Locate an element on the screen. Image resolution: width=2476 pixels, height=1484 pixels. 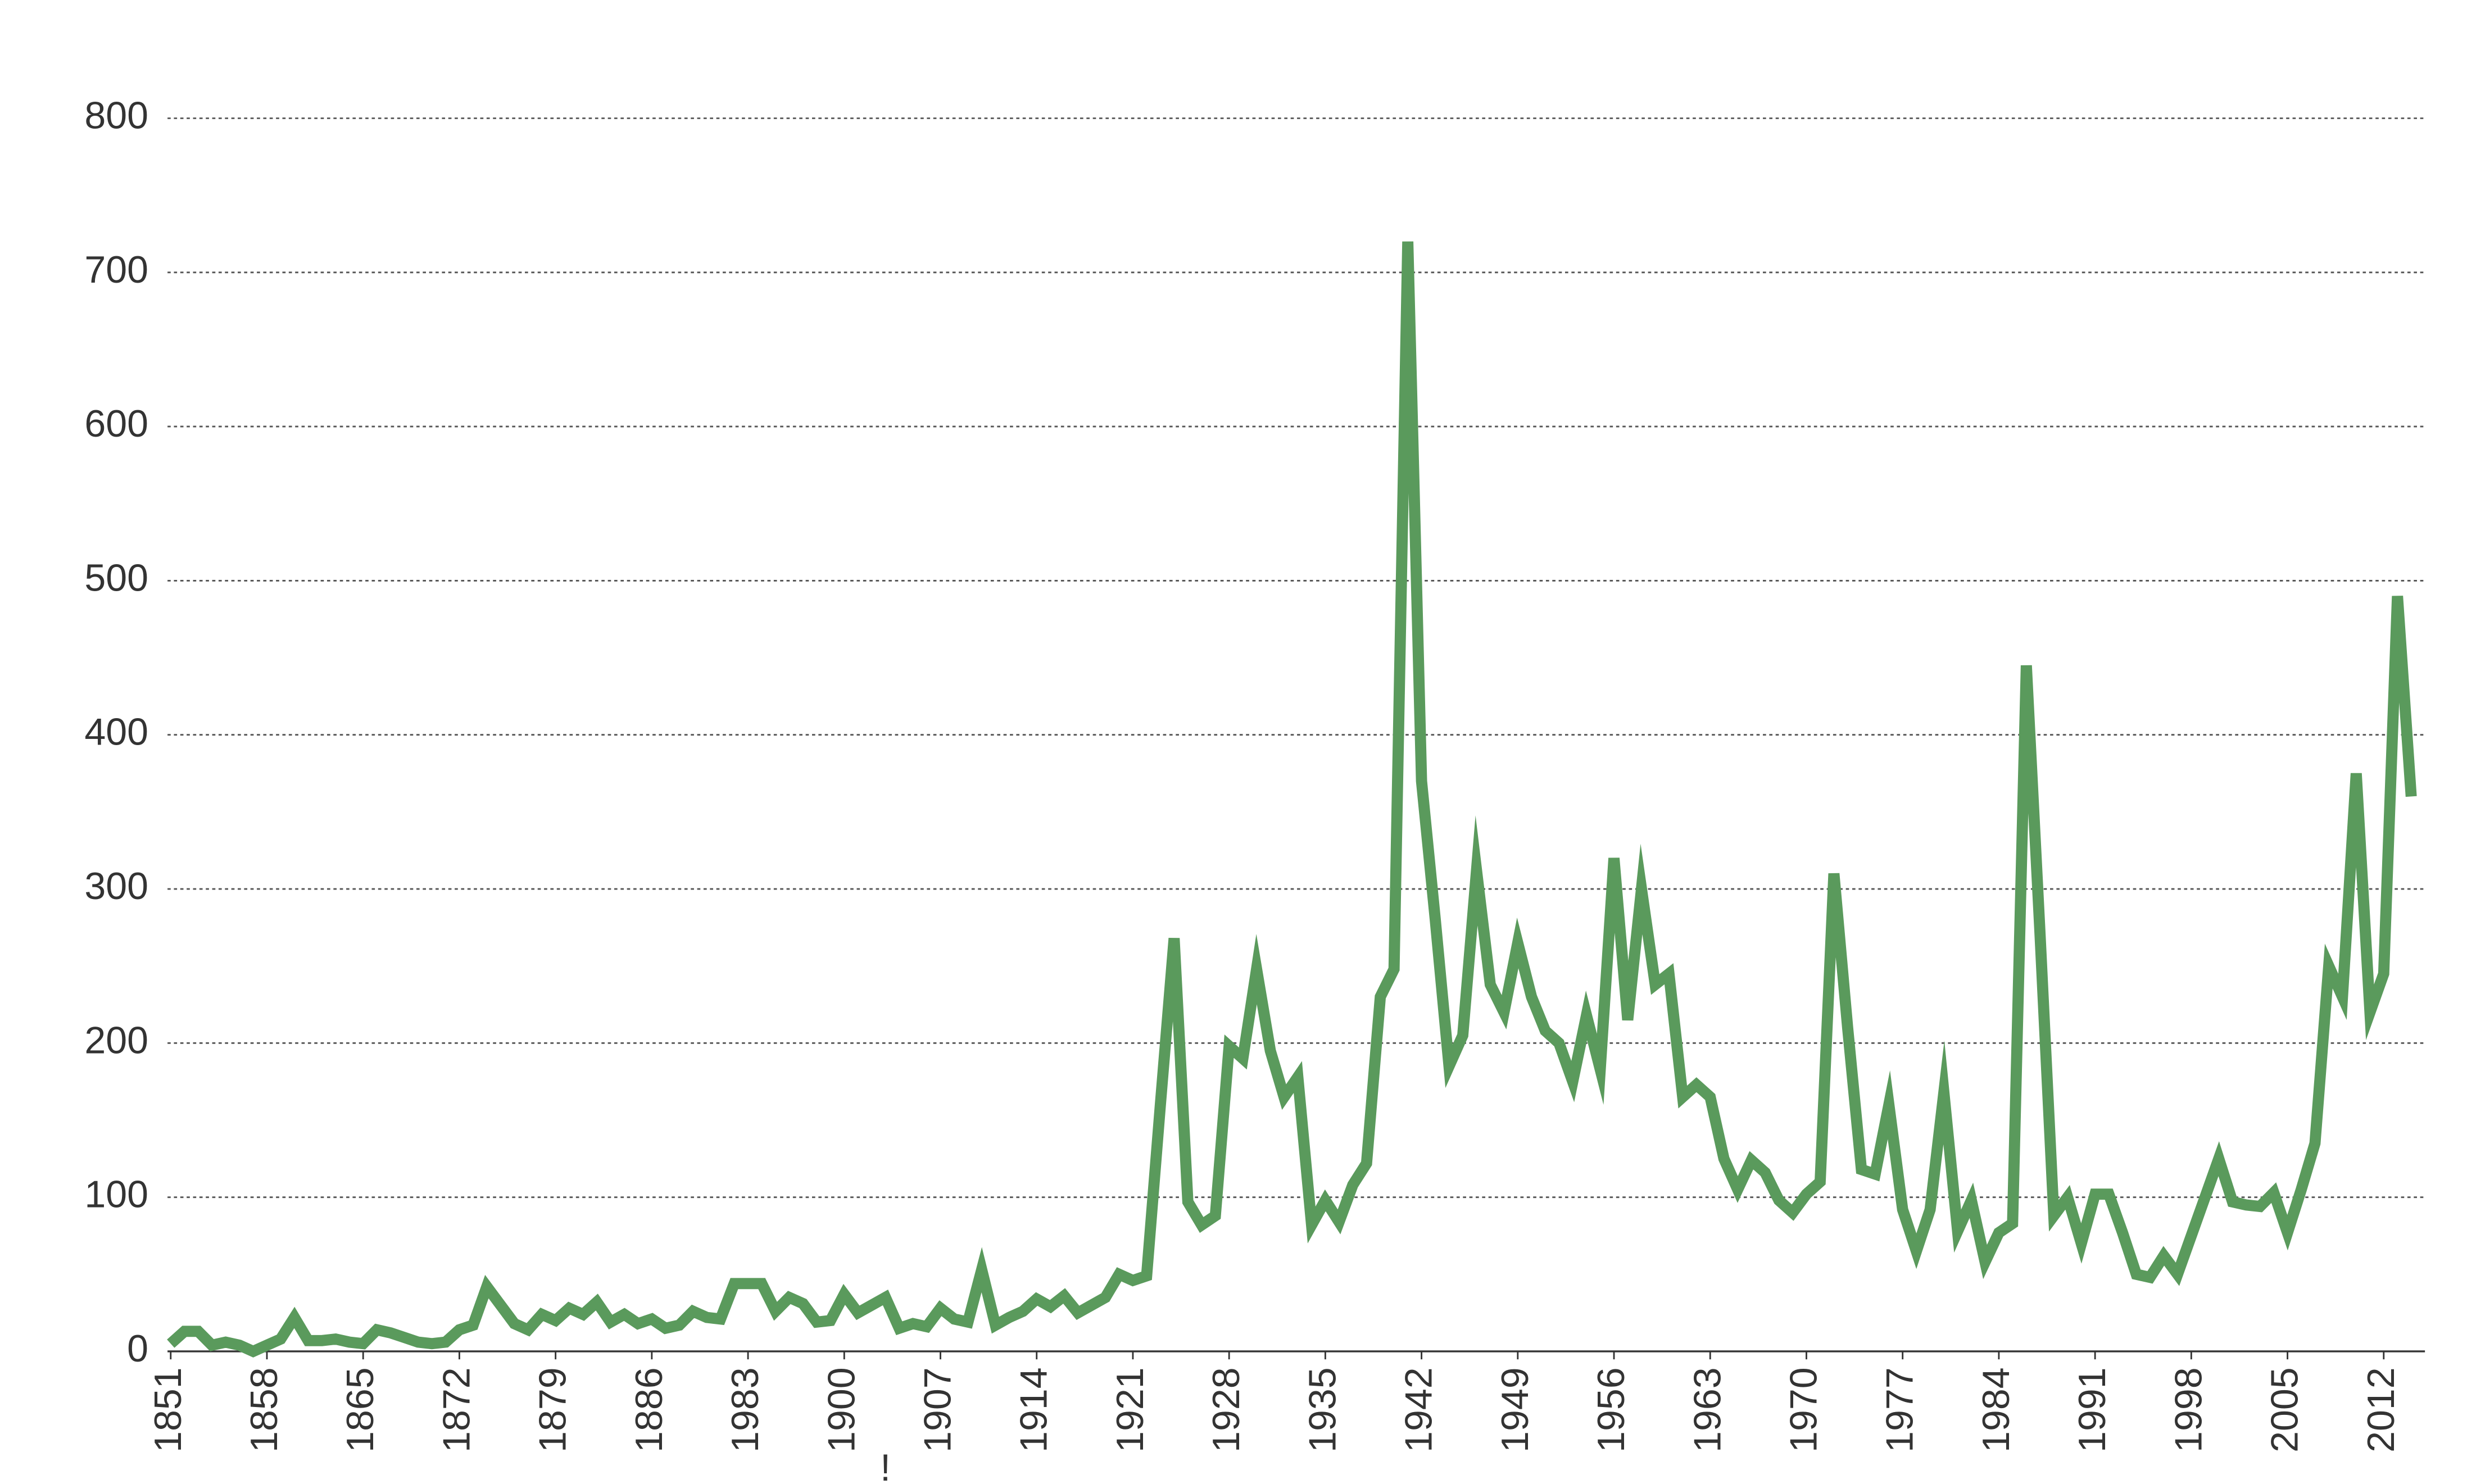
x-tick-label: 1851 is located at coordinates (168, 1410).